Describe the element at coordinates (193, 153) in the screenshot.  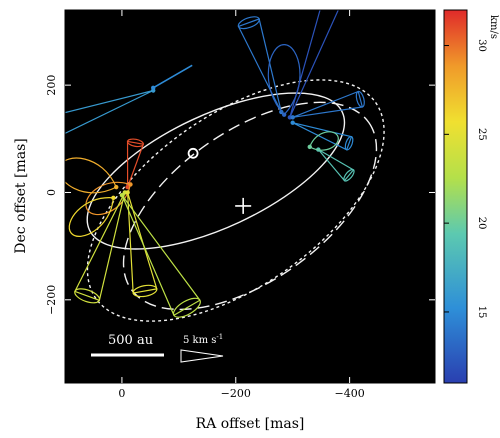
I see `center-circle-marker` at that location.